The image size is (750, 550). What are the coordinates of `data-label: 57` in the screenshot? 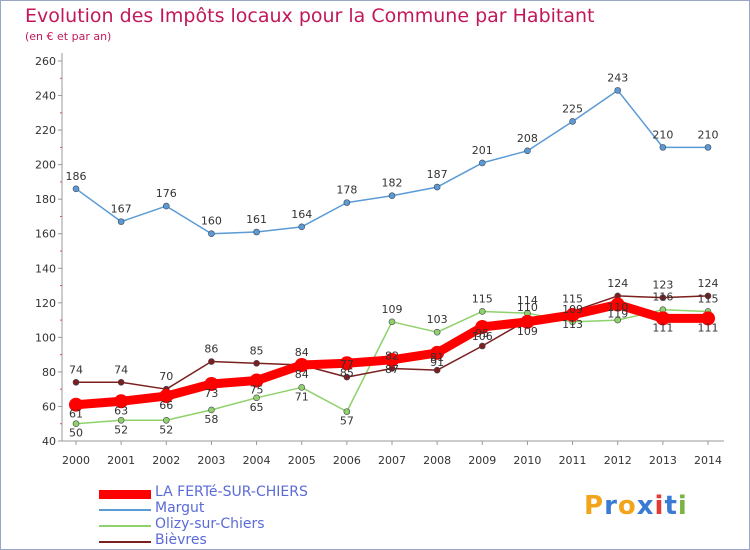 It's located at (347, 421).